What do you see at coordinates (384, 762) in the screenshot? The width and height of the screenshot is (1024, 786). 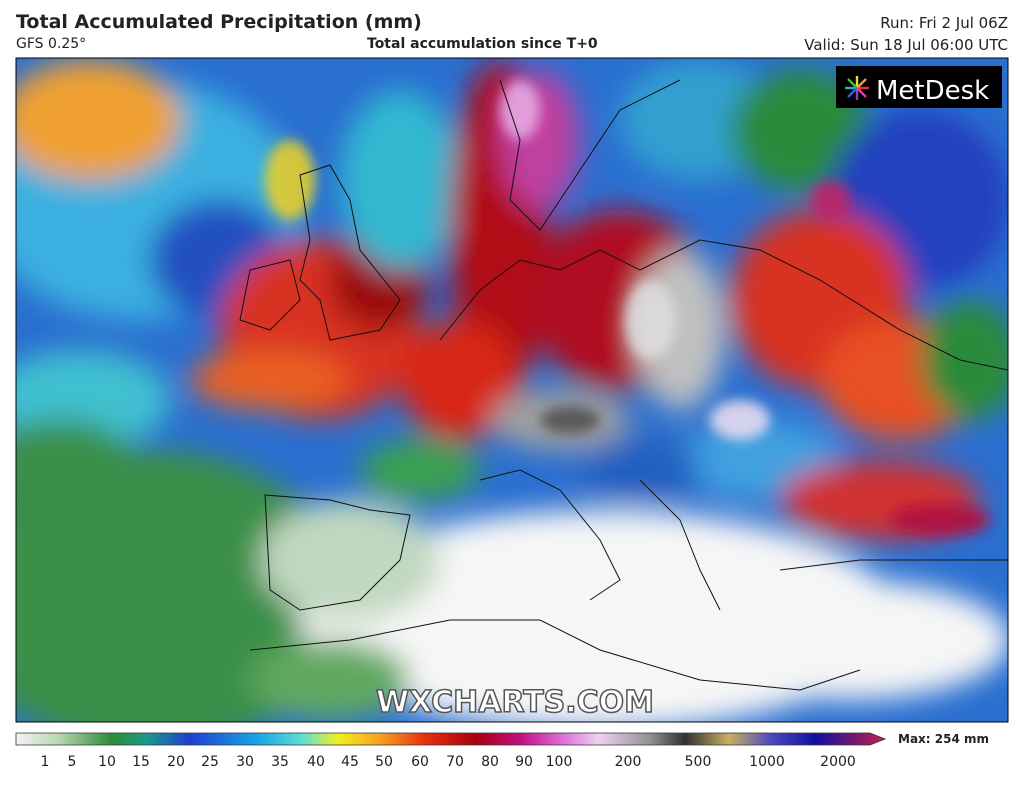 I see `colorbar-tick-label: 50` at bounding box center [384, 762].